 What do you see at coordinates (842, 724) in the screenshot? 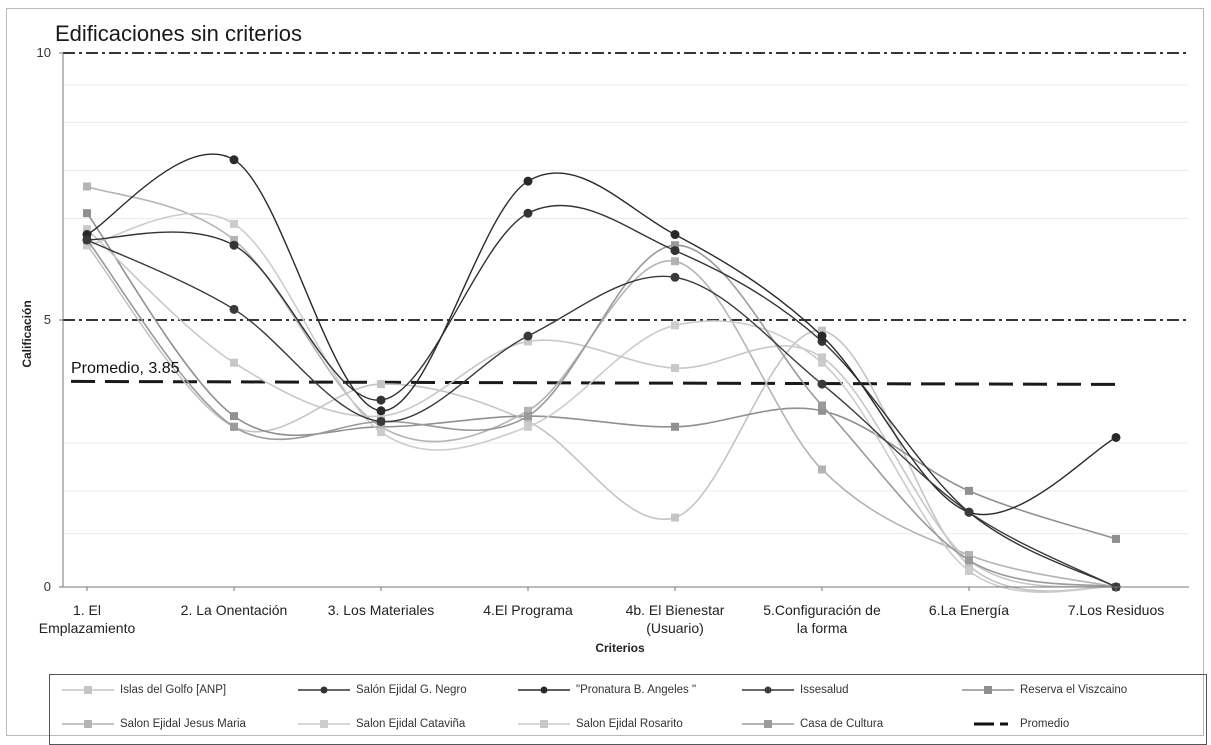
I see `legend-label-8: Casa de Cultura` at bounding box center [842, 724].